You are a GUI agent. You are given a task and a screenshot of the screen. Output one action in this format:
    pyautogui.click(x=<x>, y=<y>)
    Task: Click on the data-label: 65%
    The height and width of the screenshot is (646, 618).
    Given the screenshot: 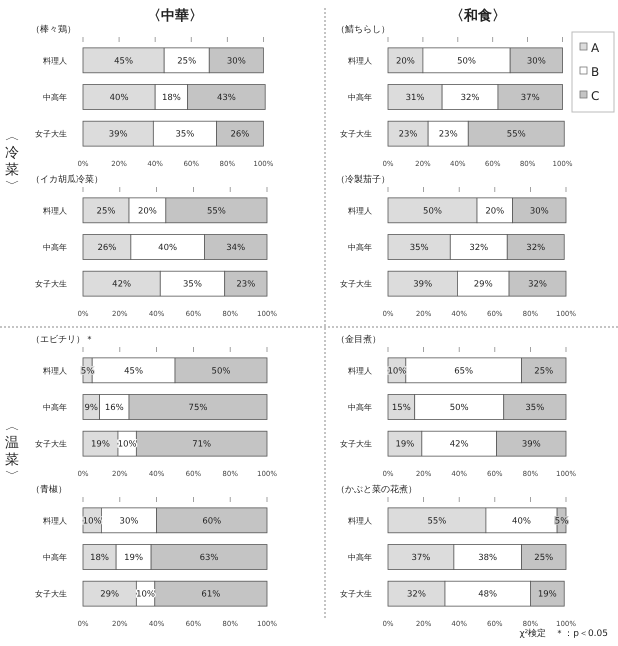 What is the action you would take?
    pyautogui.click(x=464, y=371)
    